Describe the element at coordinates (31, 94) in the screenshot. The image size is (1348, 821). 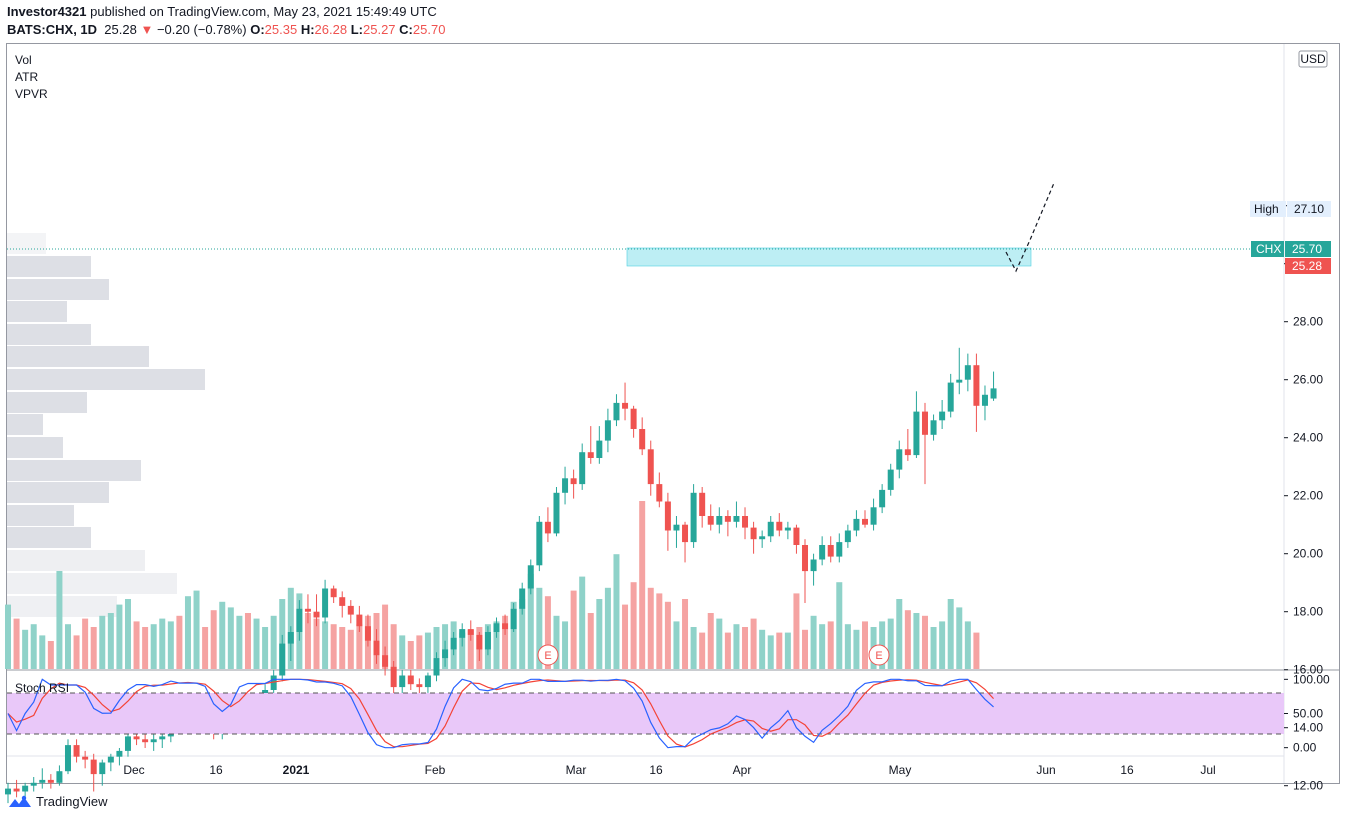
I see `indicator-vpvr: VPVR` at that location.